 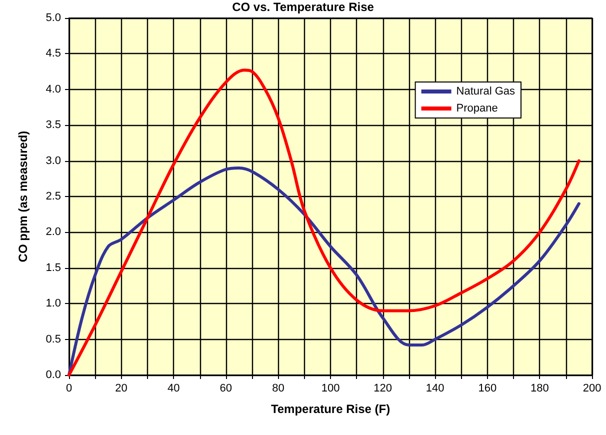 I want to click on chart-title: CO vs. Temperature Rise, so click(x=303, y=7).